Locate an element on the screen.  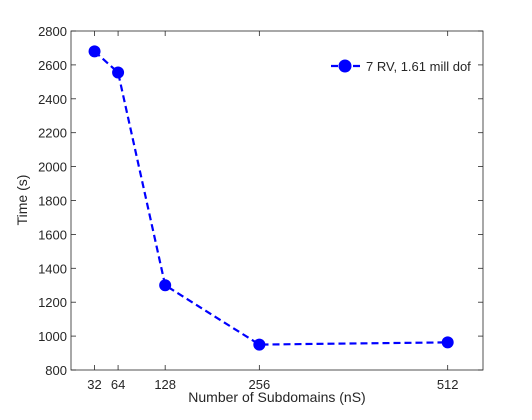
x-tick-label: 64 is located at coordinates (118, 384).